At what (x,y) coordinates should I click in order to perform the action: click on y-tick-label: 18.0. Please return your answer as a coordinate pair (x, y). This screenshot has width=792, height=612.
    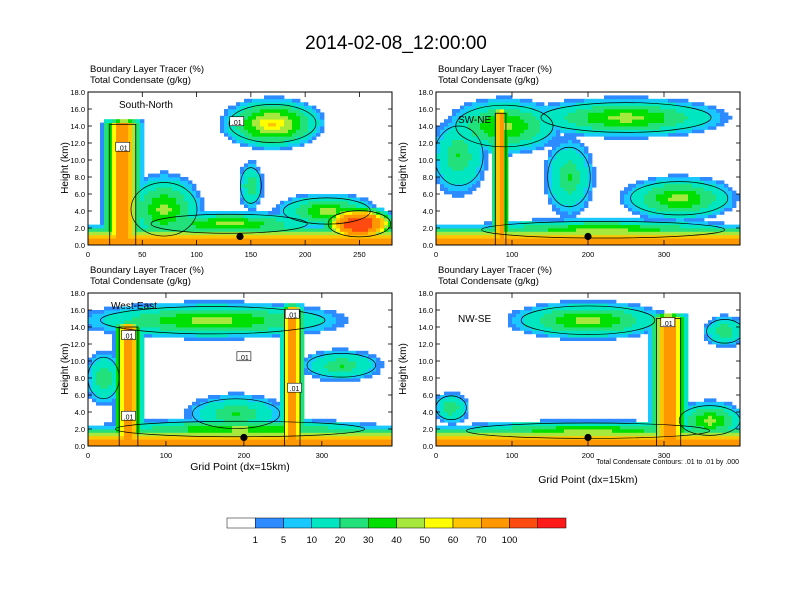
    Looking at the image, I should click on (425, 92).